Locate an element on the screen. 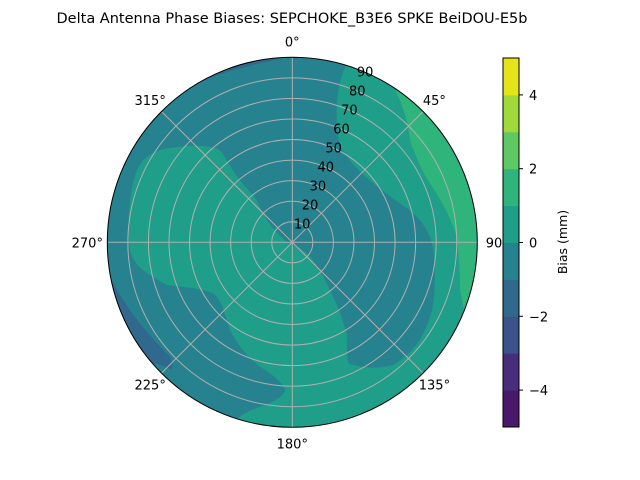 This screenshot has width=640, height=480. radial-tick-label: 90 is located at coordinates (365, 72).